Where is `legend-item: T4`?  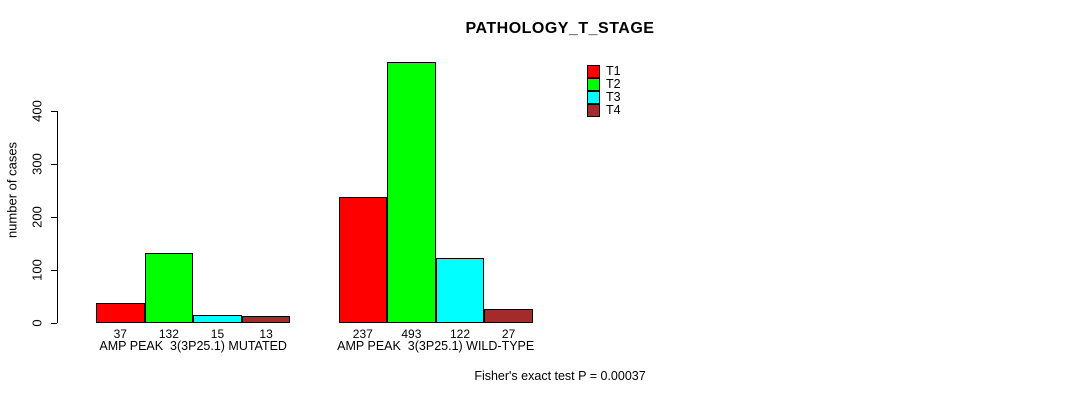 legend-item: T4 is located at coordinates (604, 110).